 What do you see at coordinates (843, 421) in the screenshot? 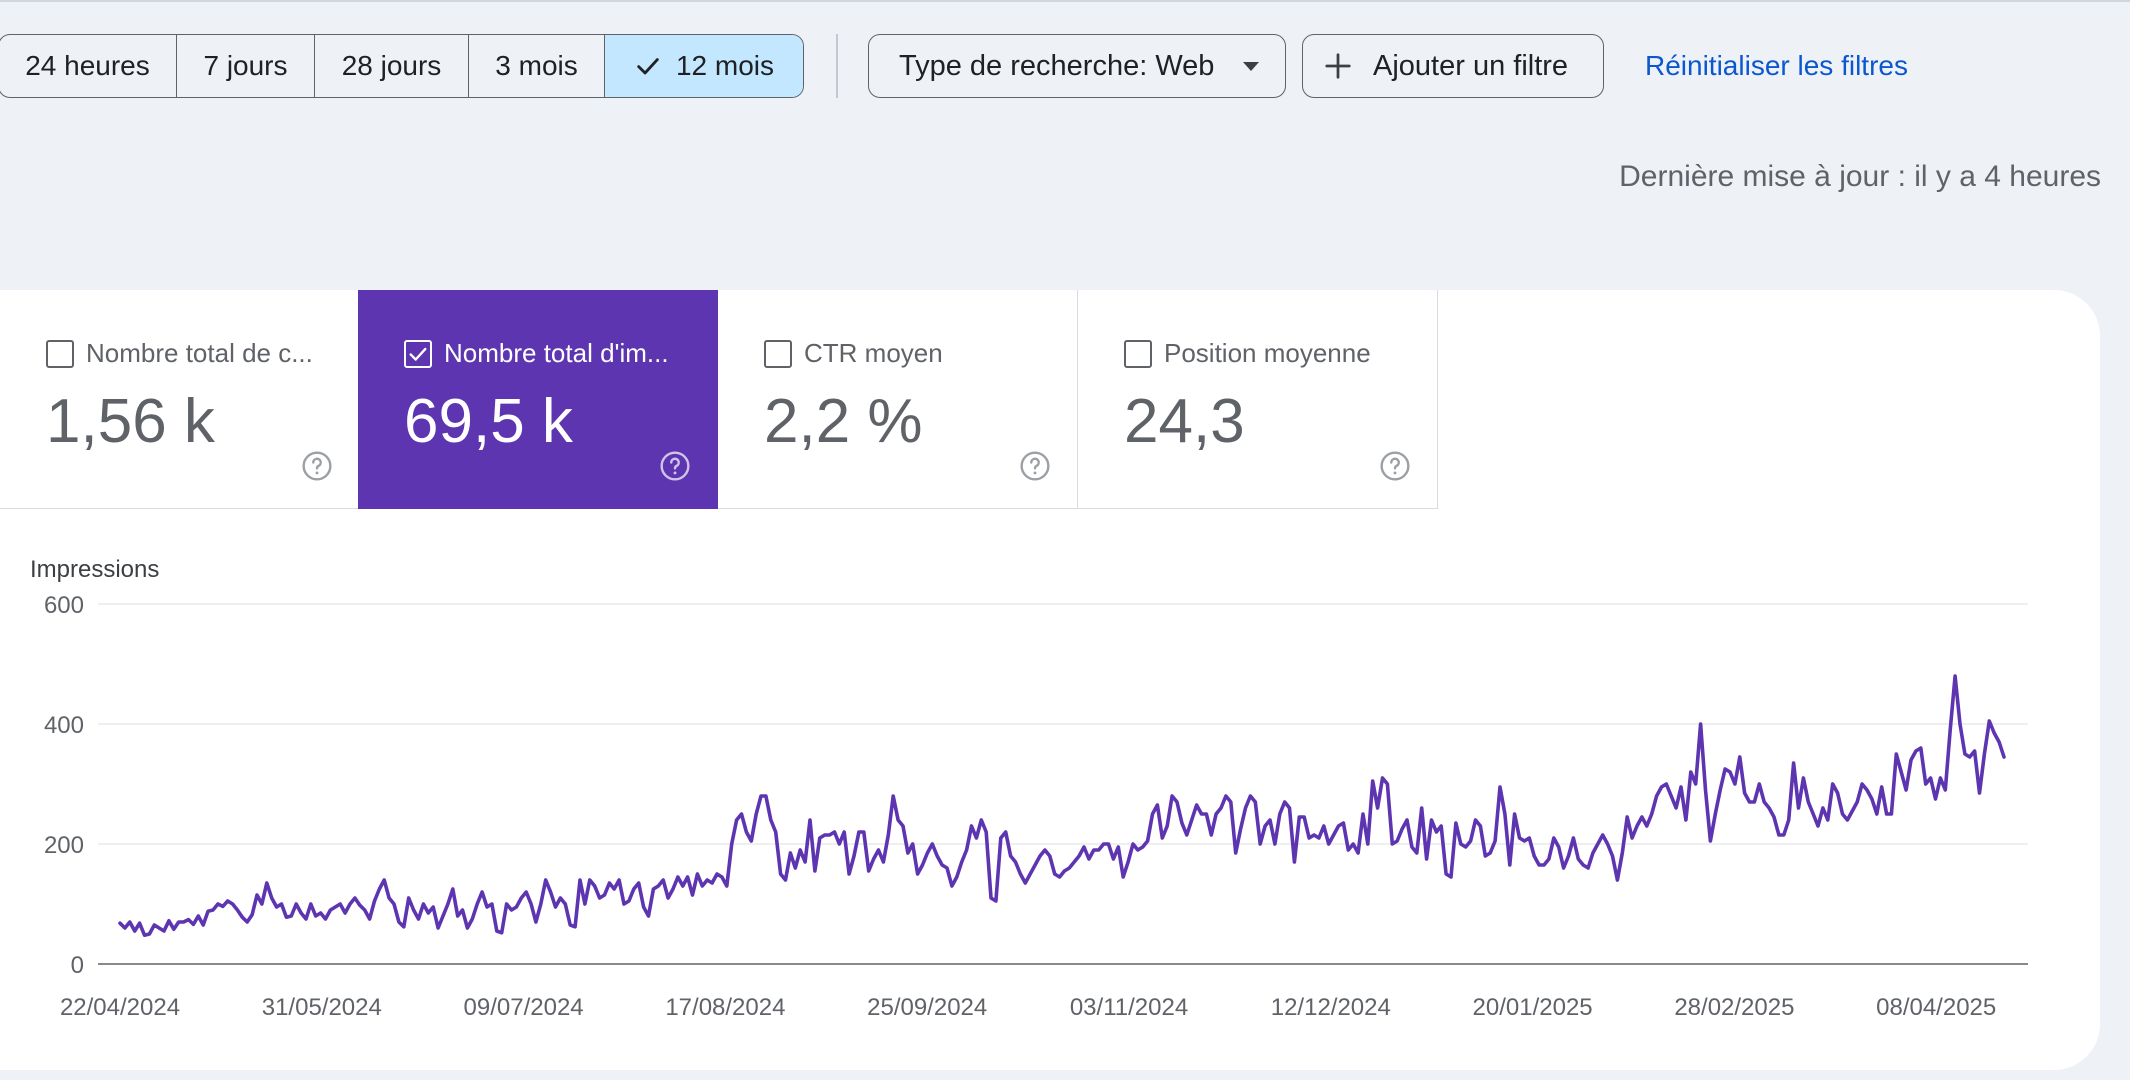
I see `metric-value: 2,2 %` at bounding box center [843, 421].